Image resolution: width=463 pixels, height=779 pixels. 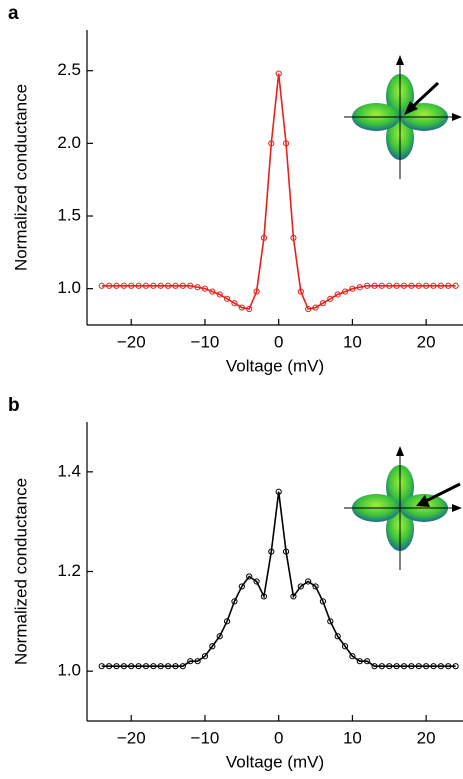 What do you see at coordinates (426, 341) in the screenshot?
I see `x-tick-label: 20` at bounding box center [426, 341].